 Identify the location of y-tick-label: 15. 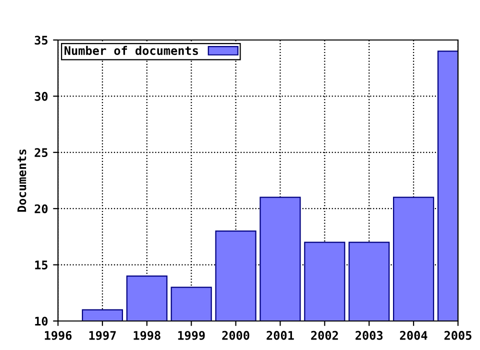
(41, 265).